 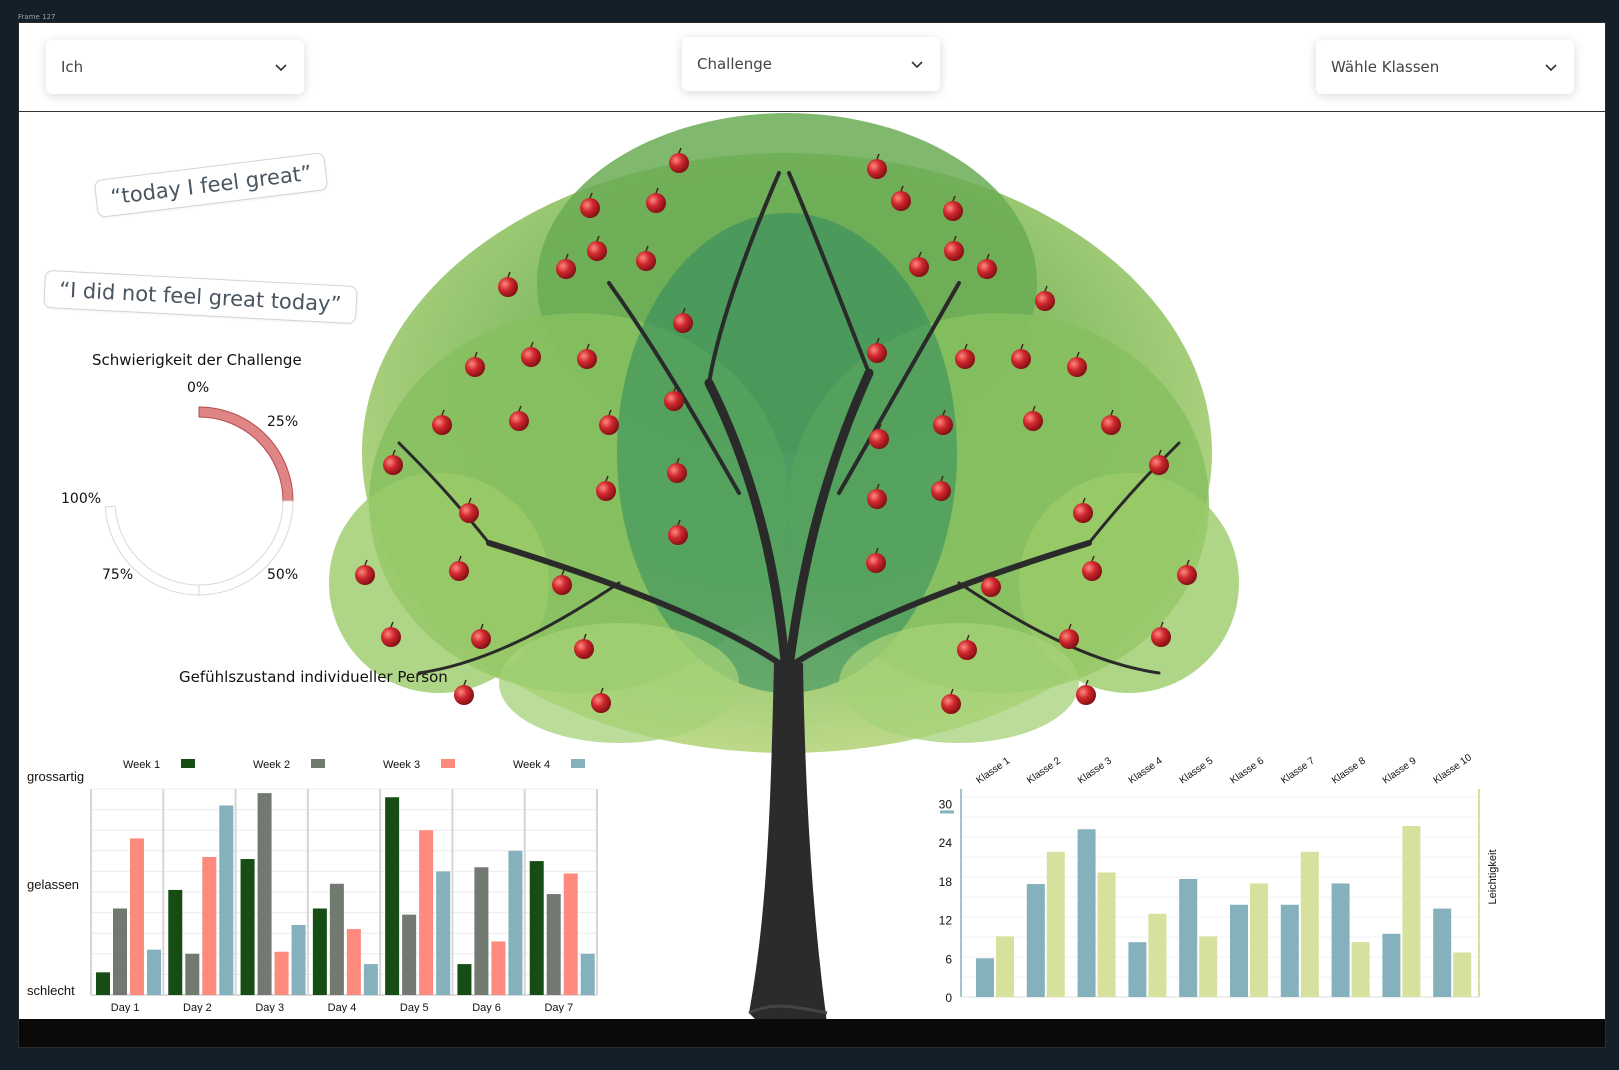 I want to click on y-tick-label: grossartig, so click(x=55, y=776).